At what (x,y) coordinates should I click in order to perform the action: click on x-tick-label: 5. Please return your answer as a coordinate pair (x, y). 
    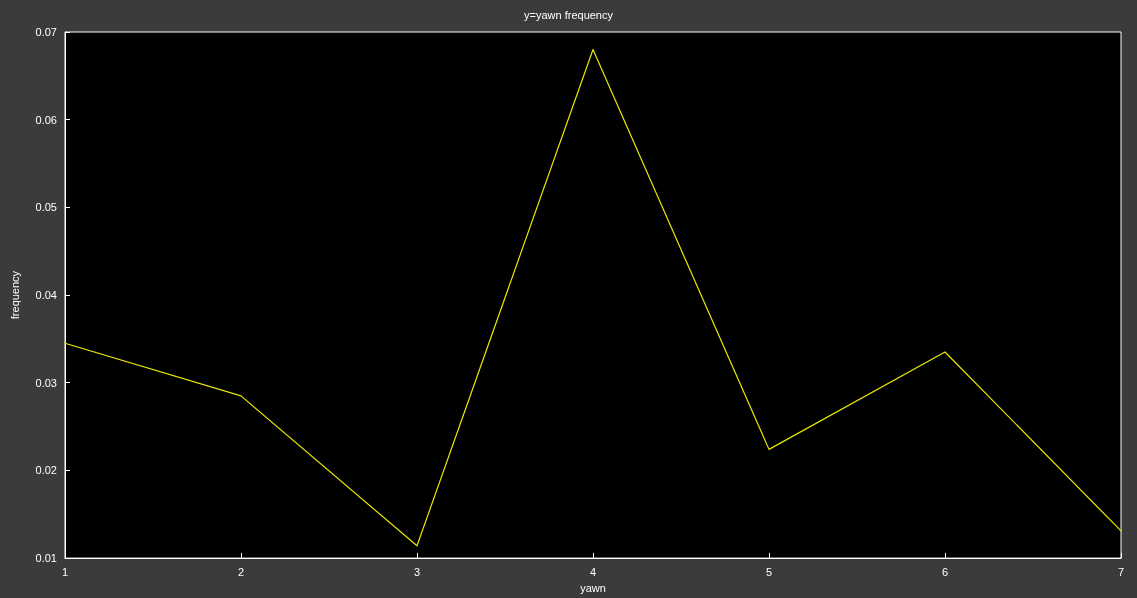
    Looking at the image, I should click on (769, 571).